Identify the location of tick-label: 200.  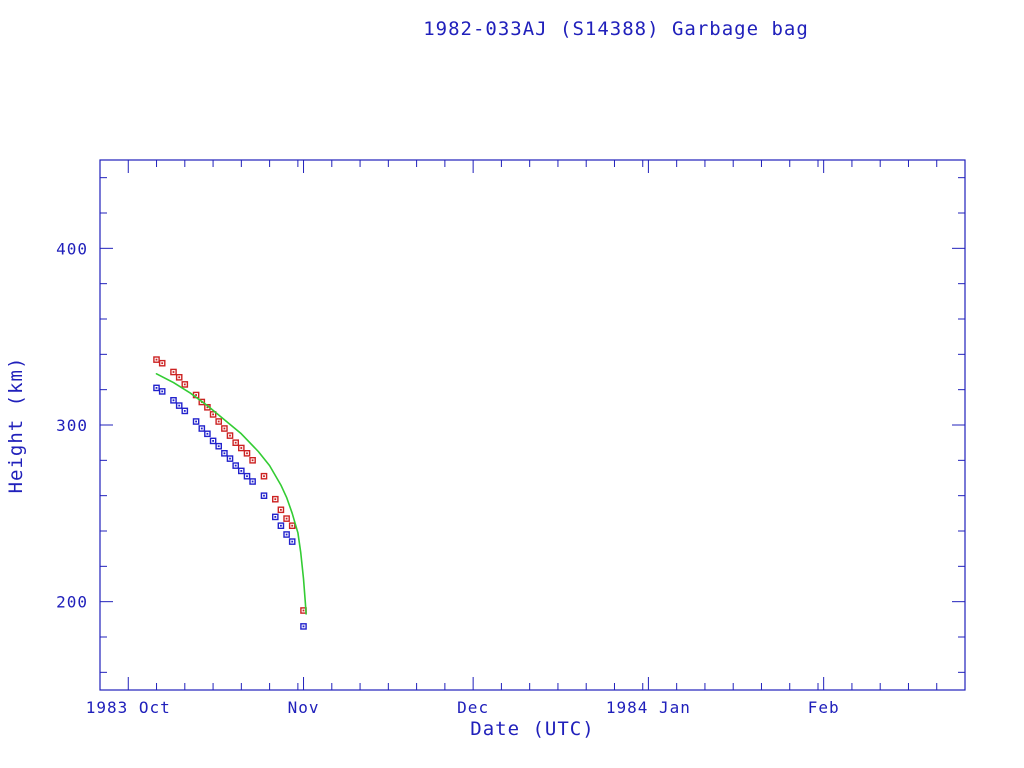
(72, 602).